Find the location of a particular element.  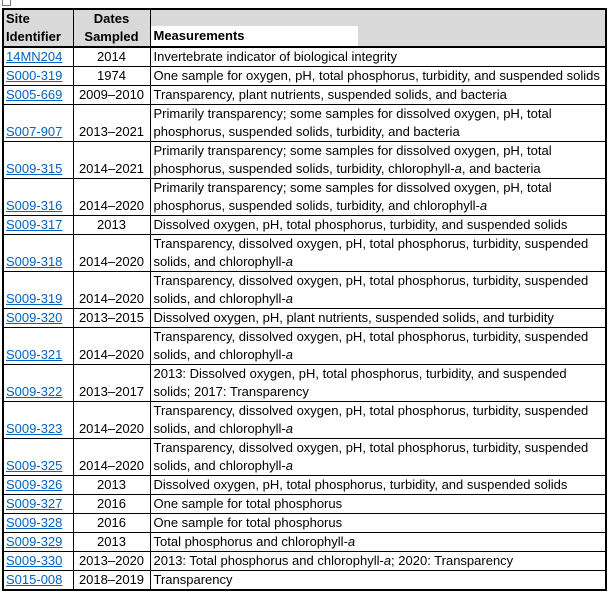

header-measurements-label: Measurements is located at coordinates (254, 35).